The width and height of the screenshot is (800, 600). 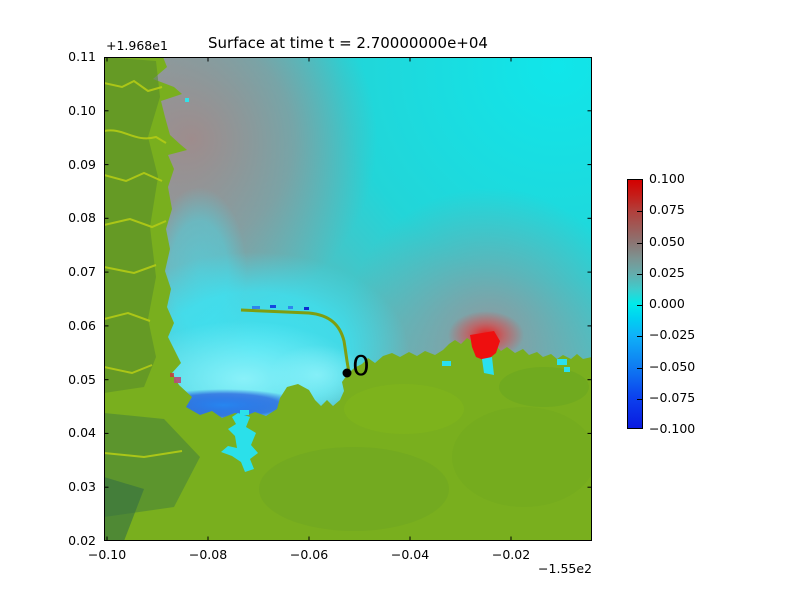 What do you see at coordinates (143, 269) in the screenshot?
I see `stream-lines` at bounding box center [143, 269].